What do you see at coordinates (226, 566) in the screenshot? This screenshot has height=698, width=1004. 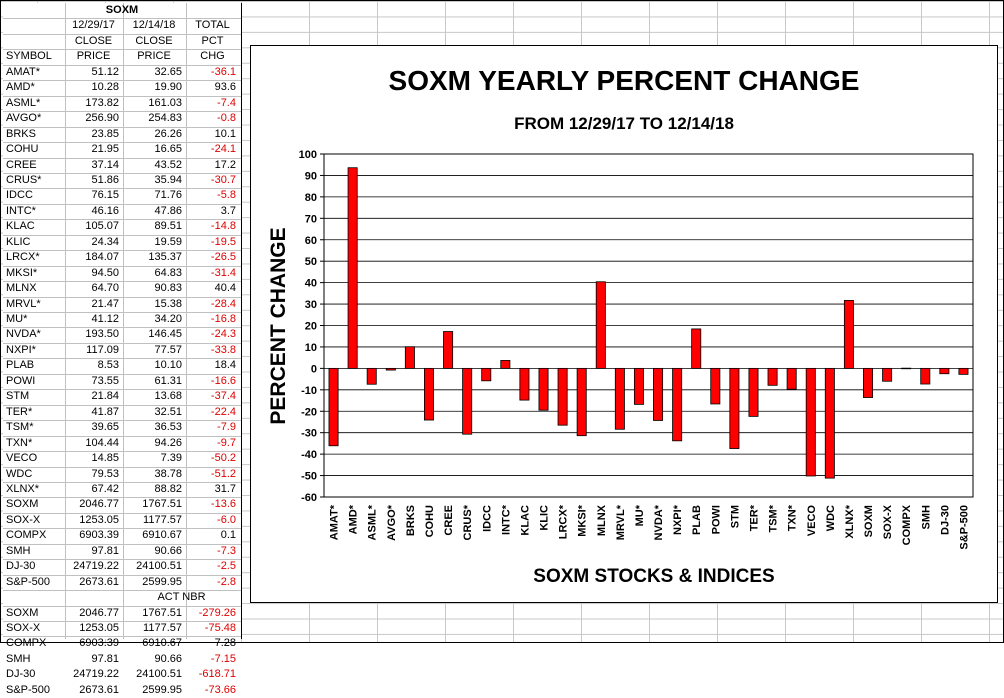 I see `pct-change-cell: -2.5` at bounding box center [226, 566].